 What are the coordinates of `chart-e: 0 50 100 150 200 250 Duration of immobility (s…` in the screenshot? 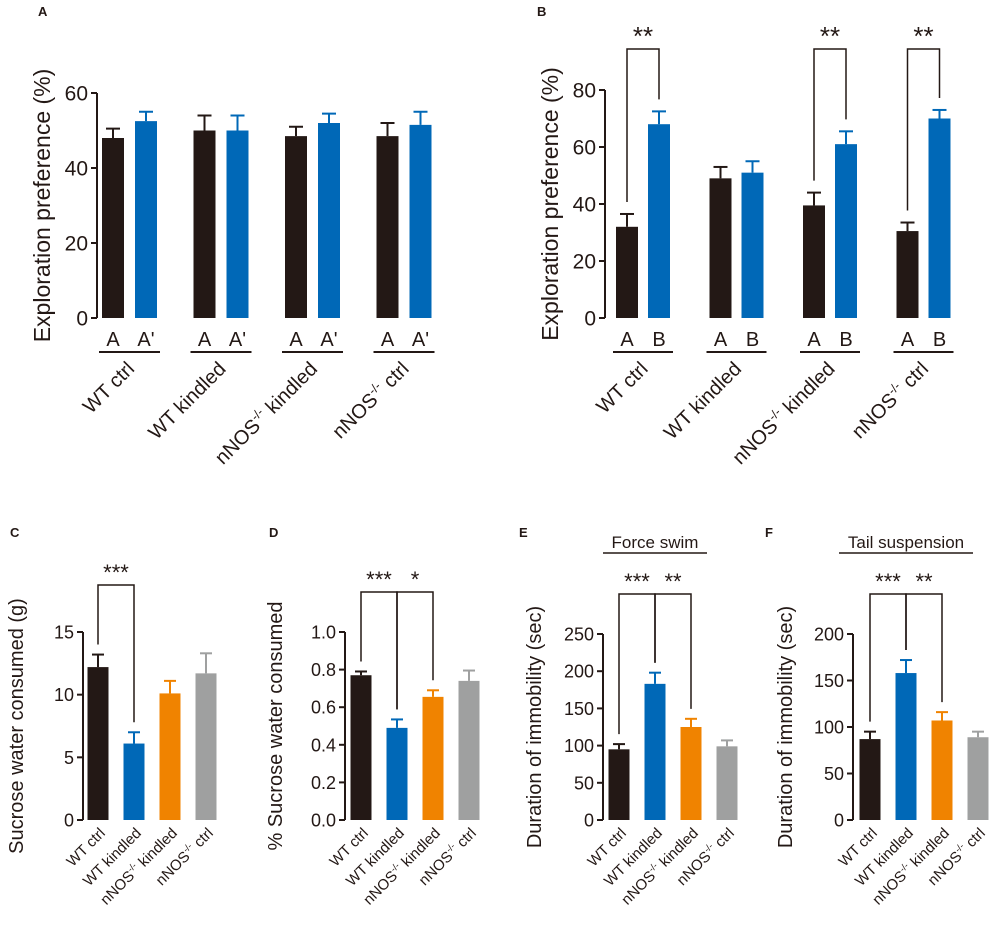 It's located at (631, 720).